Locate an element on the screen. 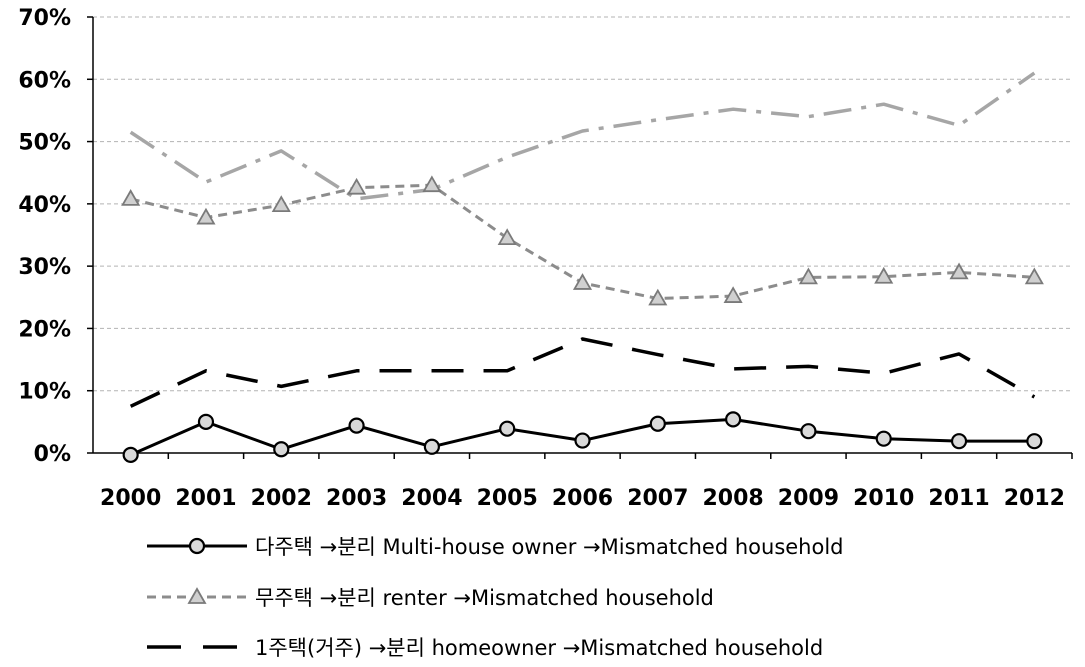  series-line-homeowner is located at coordinates (582, 372).